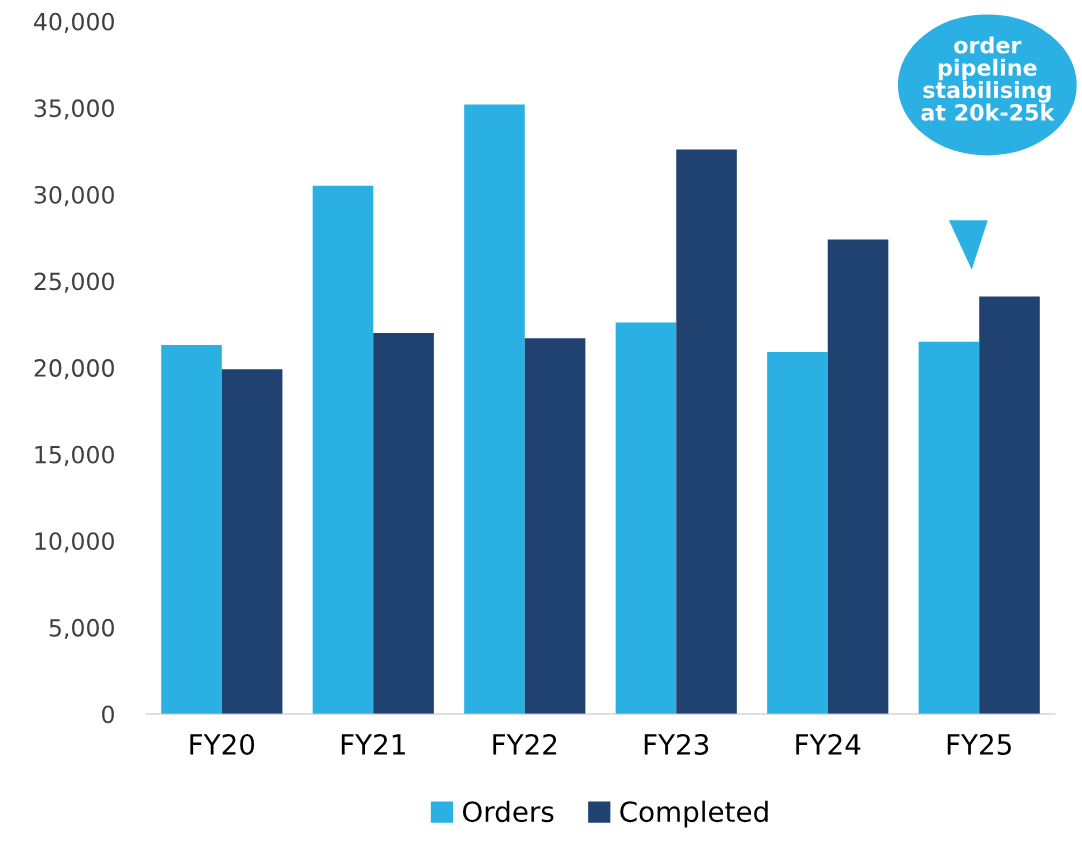 This screenshot has width=1082, height=850. I want to click on legend-label: Orders, so click(508, 811).